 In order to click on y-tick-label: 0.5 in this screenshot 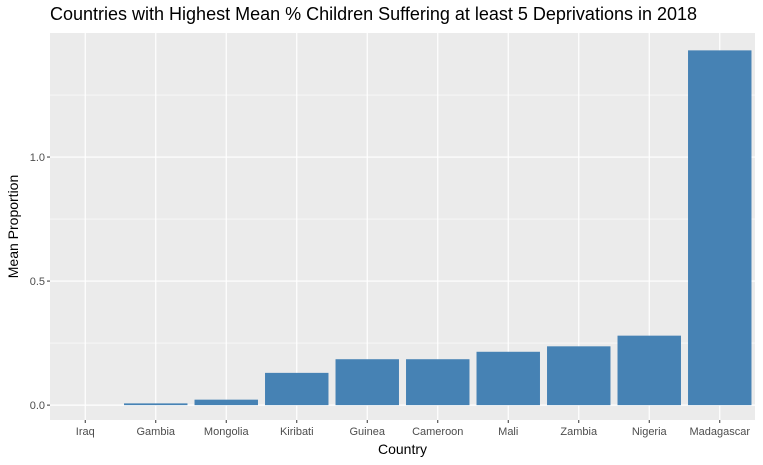, I will do `click(37, 282)`.